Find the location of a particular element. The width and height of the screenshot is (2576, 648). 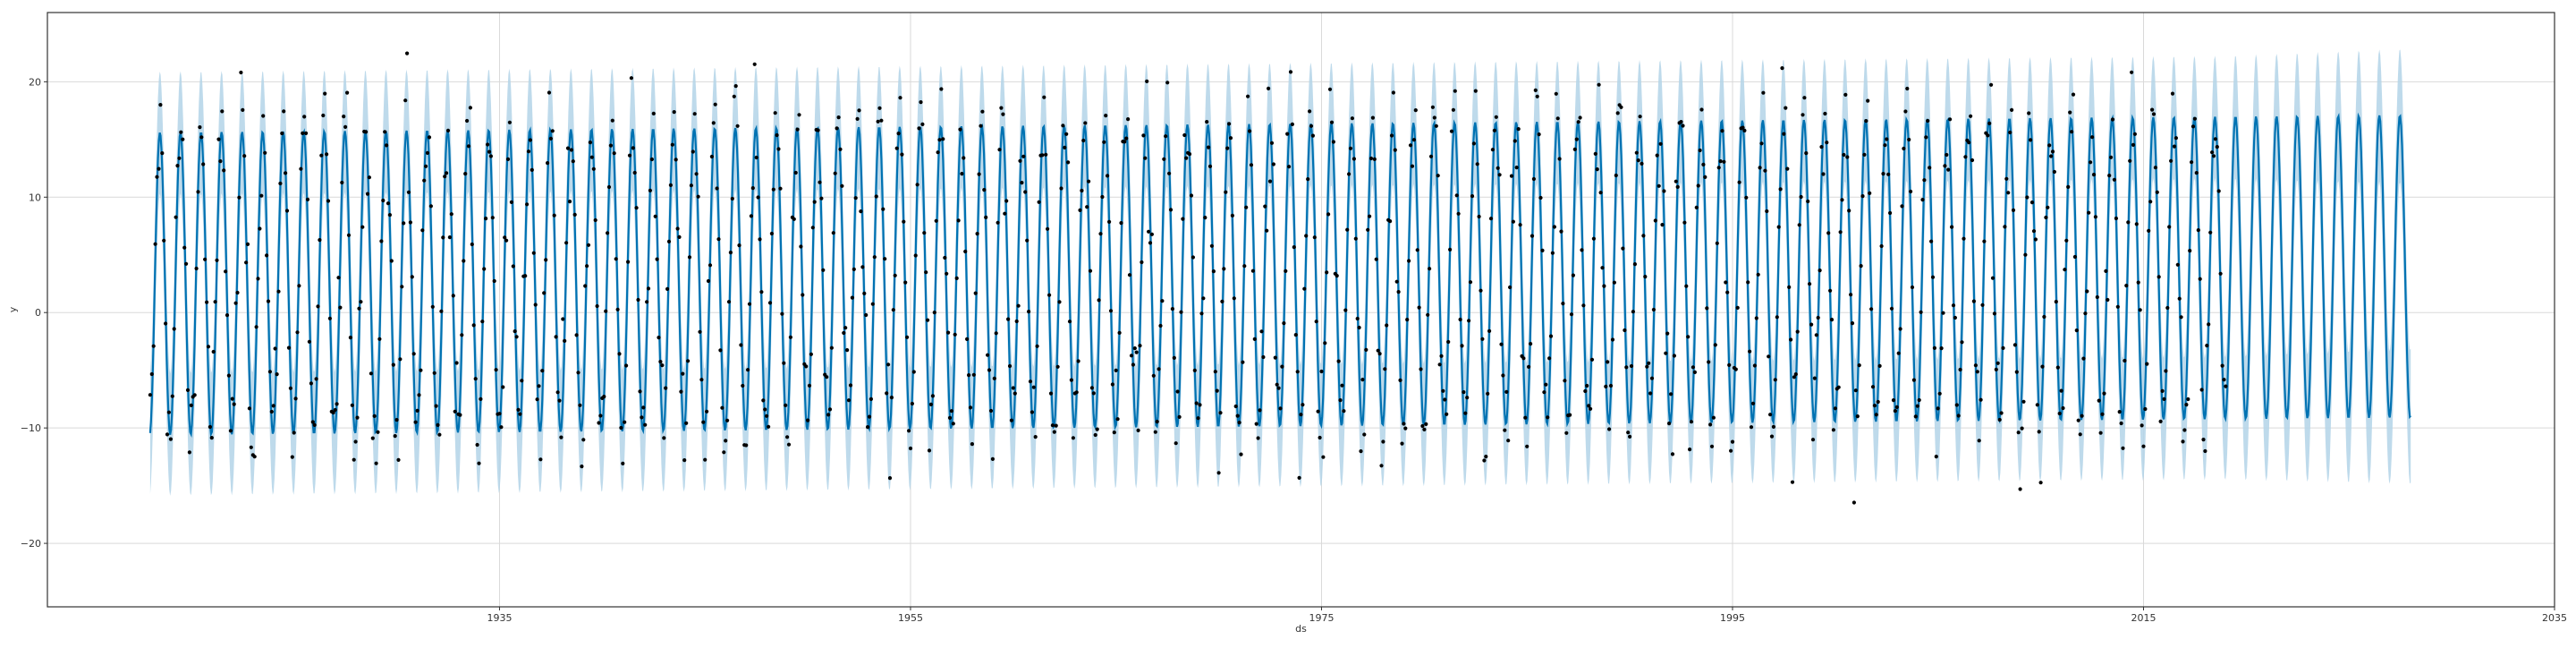

y-tick-label: 10 is located at coordinates (35, 198).